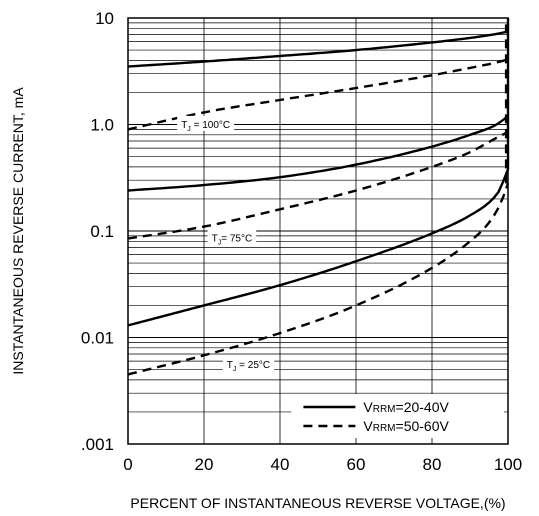  I want to click on x-tick-labels: 0 20 40 60 80 100, so click(322, 464).